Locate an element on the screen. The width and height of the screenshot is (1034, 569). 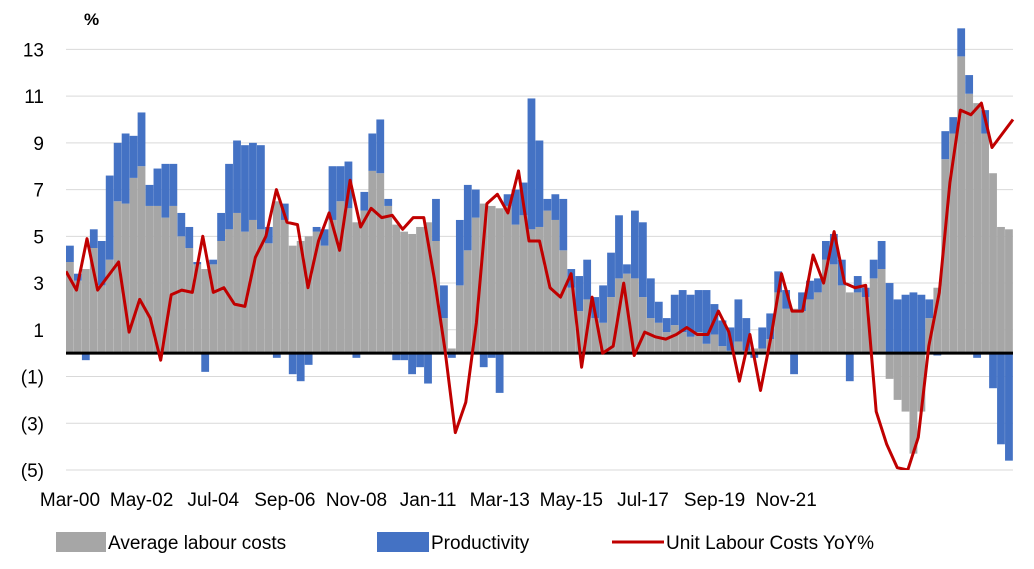
x-tick-label: Mar-13 is located at coordinates (500, 500).